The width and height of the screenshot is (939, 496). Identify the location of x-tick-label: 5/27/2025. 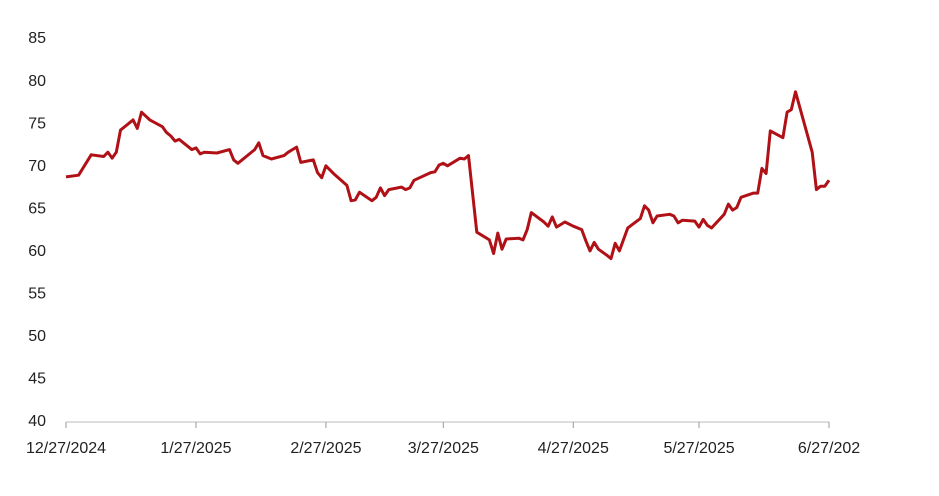
(698, 448).